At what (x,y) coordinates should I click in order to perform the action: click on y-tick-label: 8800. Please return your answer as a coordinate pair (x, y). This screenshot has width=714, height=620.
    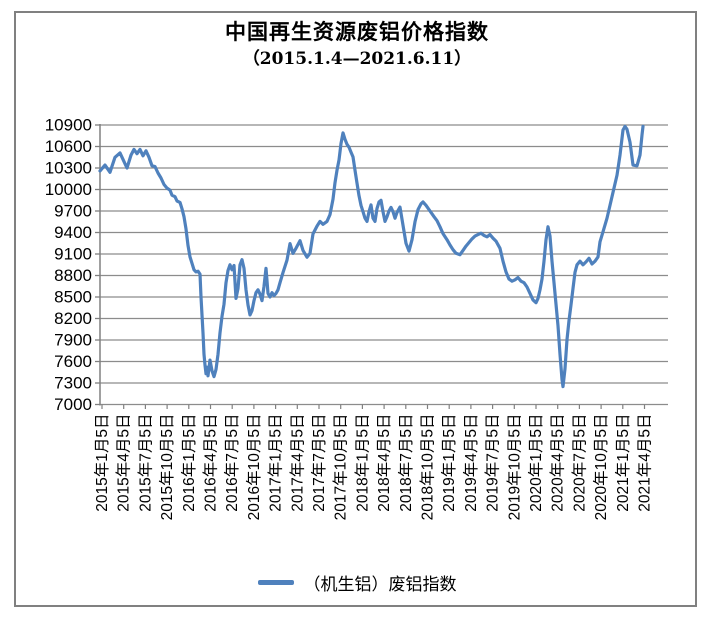
    Looking at the image, I should click on (73, 275).